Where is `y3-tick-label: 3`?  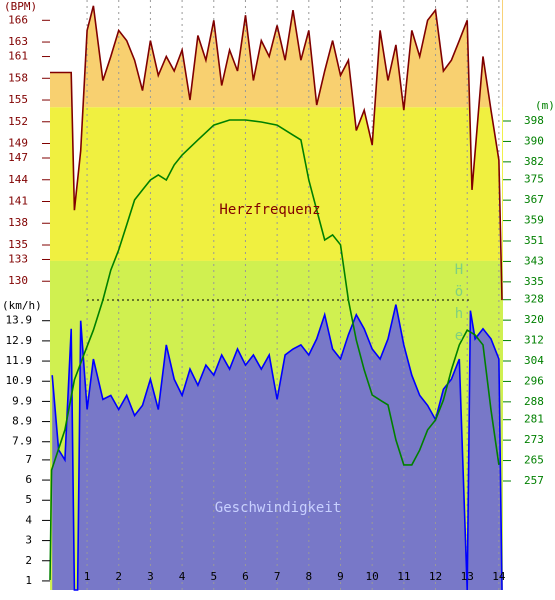
y3-tick-label: 3 is located at coordinates (28, 540).